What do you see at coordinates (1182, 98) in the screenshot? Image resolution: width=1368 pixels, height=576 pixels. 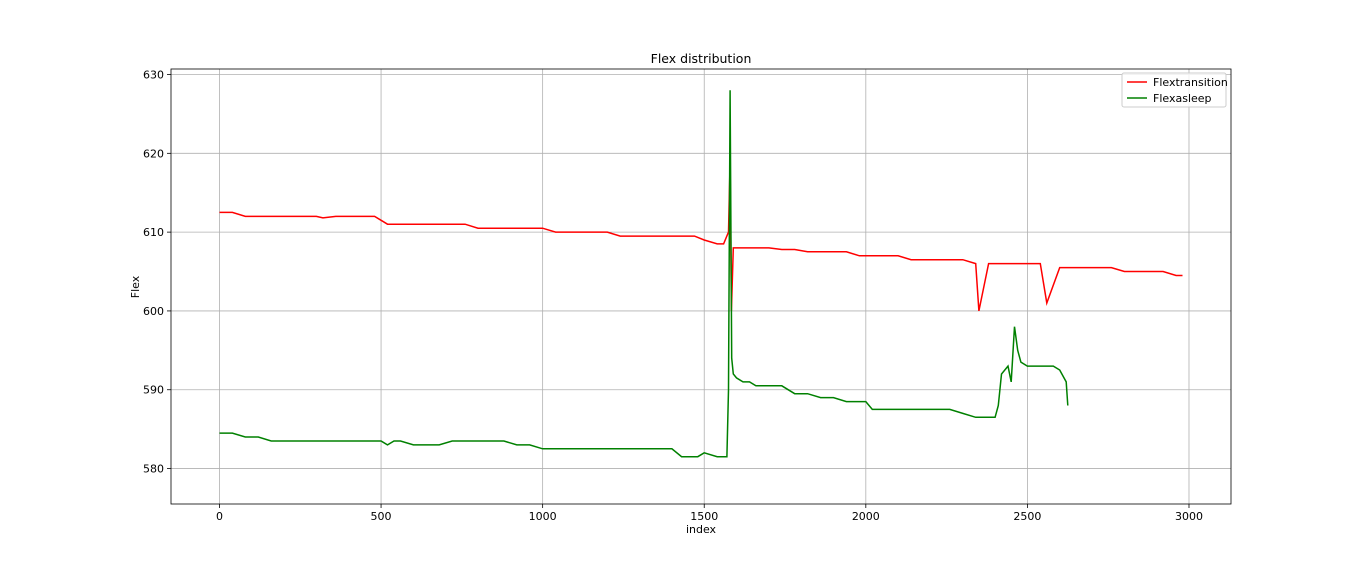 I see `legend-label-flexasleep: Flexasleep` at bounding box center [1182, 98].